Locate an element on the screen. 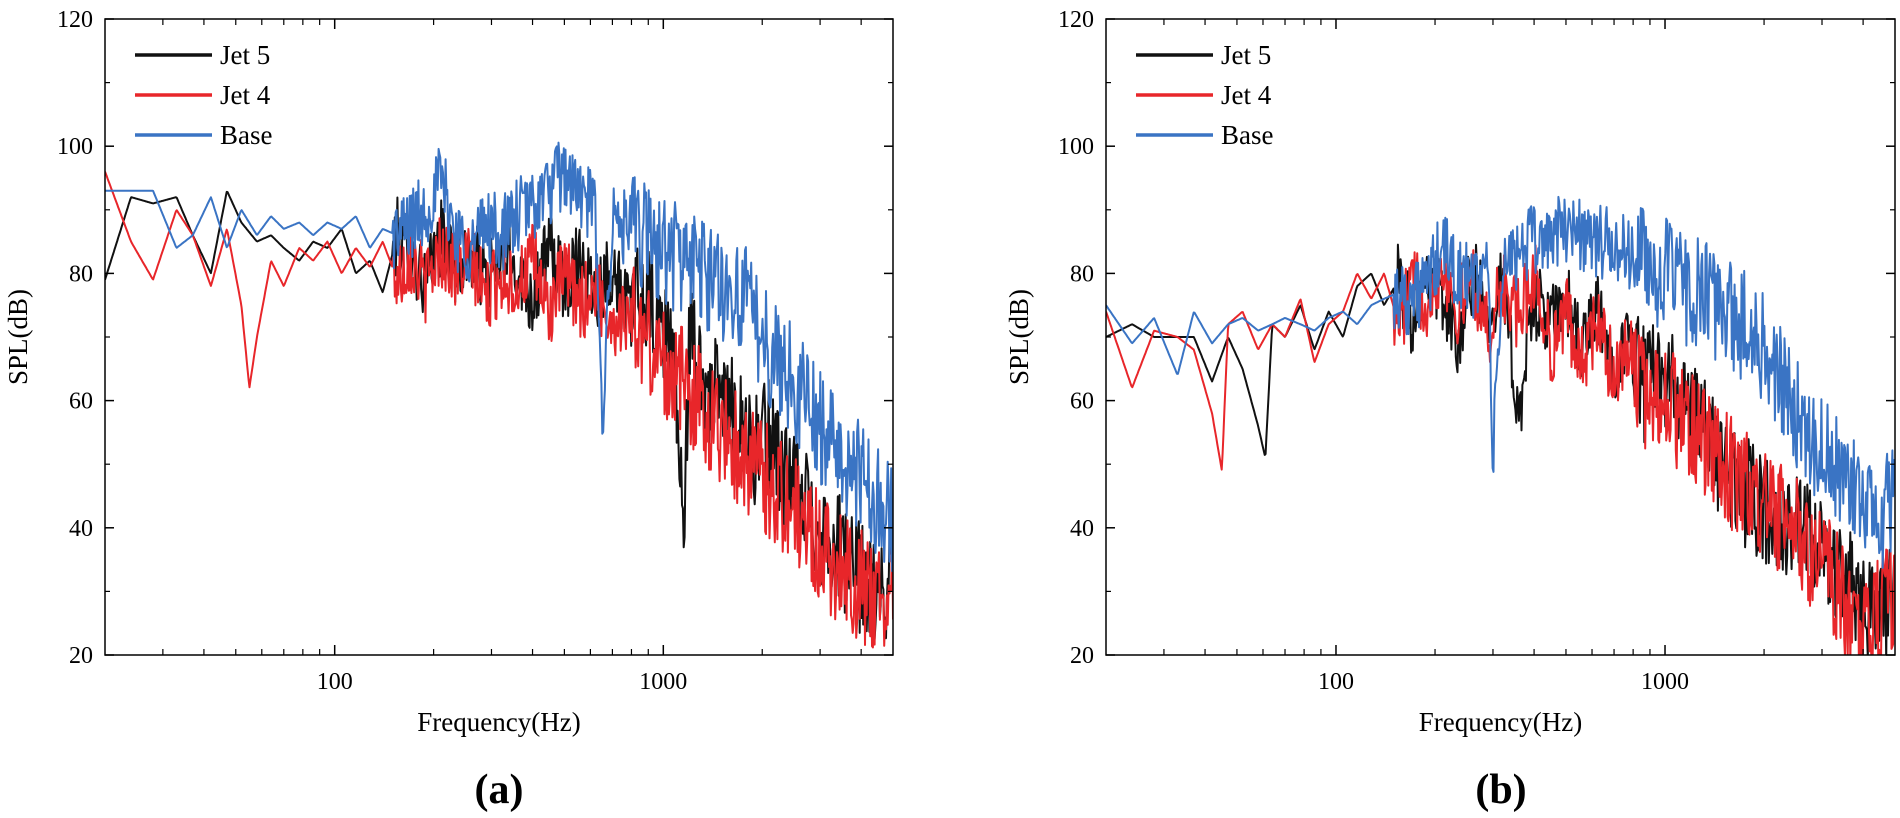 This screenshot has height=818, width=1900. panel-label: (b) is located at coordinates (1500, 790).